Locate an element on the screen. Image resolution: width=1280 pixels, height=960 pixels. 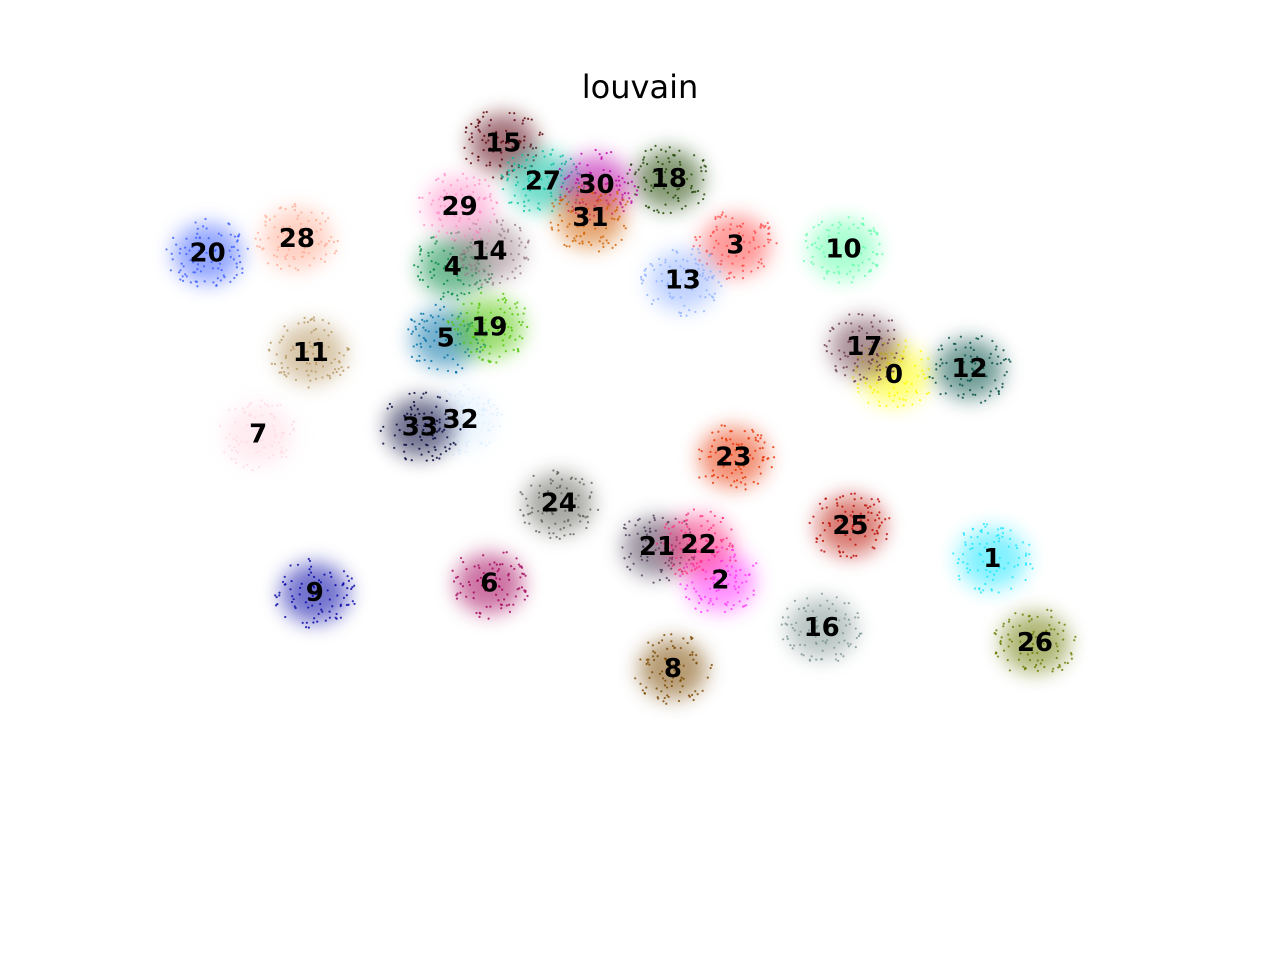
cluster-25-points is located at coordinates (849, 525).